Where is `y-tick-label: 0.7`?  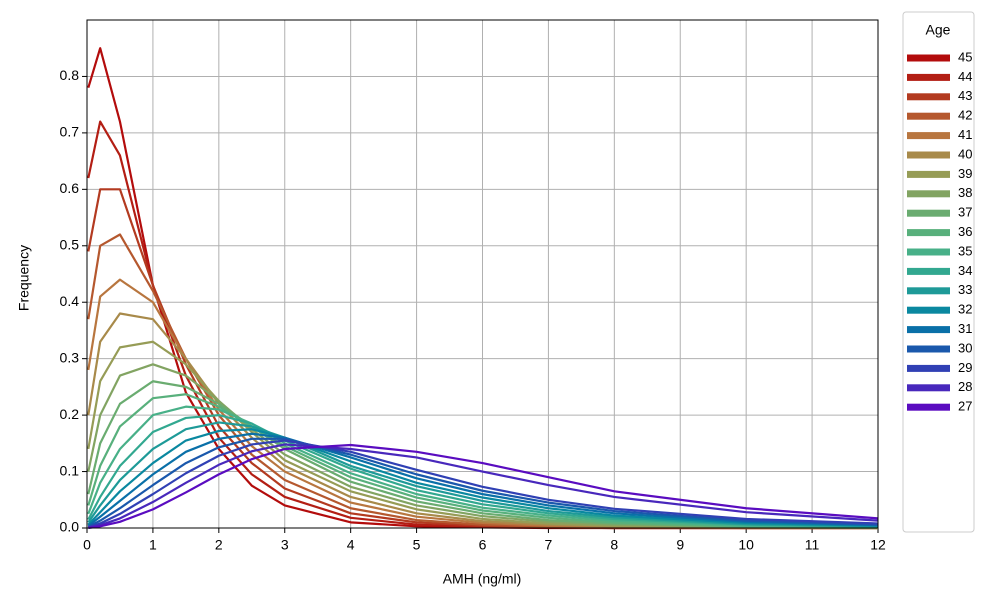 y-tick-label: 0.7 is located at coordinates (70, 132).